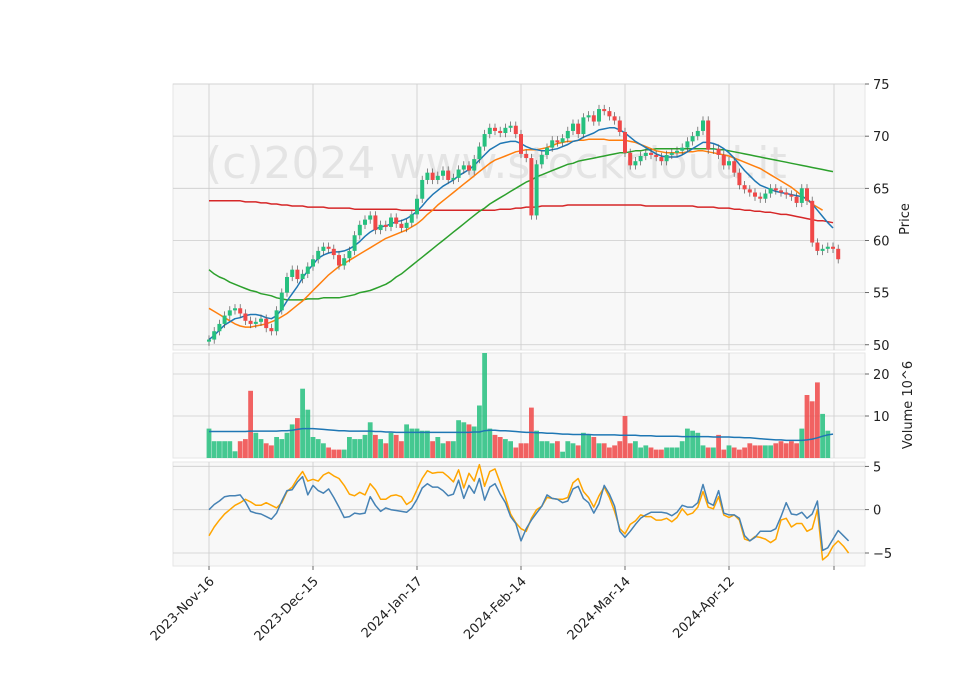 This screenshot has height=690, width=960. Describe the element at coordinates (877, 467) in the screenshot. I see `osc-y-tick-label: 5` at that location.